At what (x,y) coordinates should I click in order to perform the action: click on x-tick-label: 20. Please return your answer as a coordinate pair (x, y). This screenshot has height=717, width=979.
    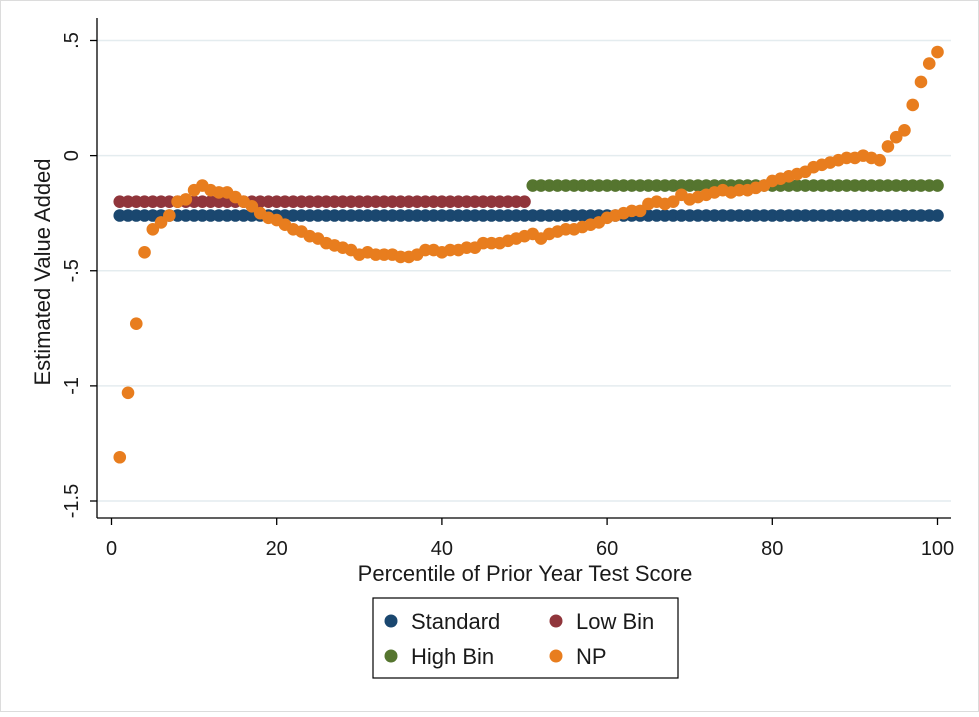
    Looking at the image, I should click on (277, 549).